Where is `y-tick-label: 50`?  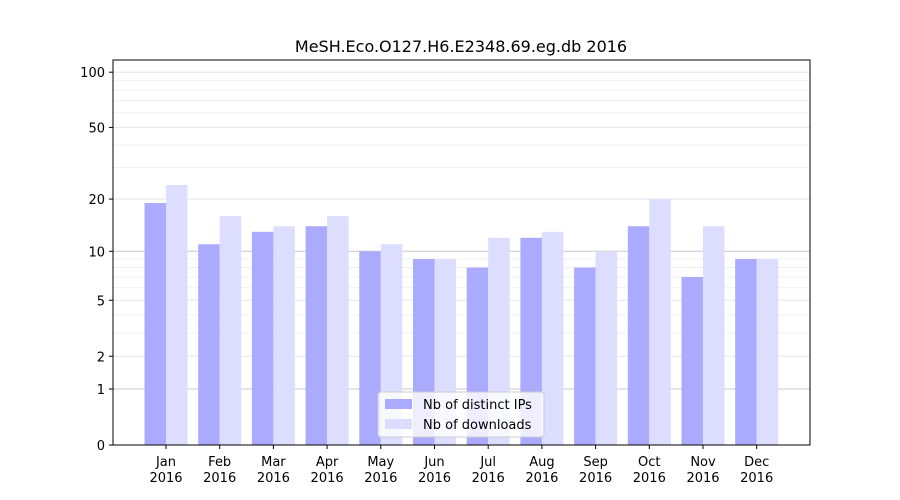 y-tick-label: 50 is located at coordinates (96, 128).